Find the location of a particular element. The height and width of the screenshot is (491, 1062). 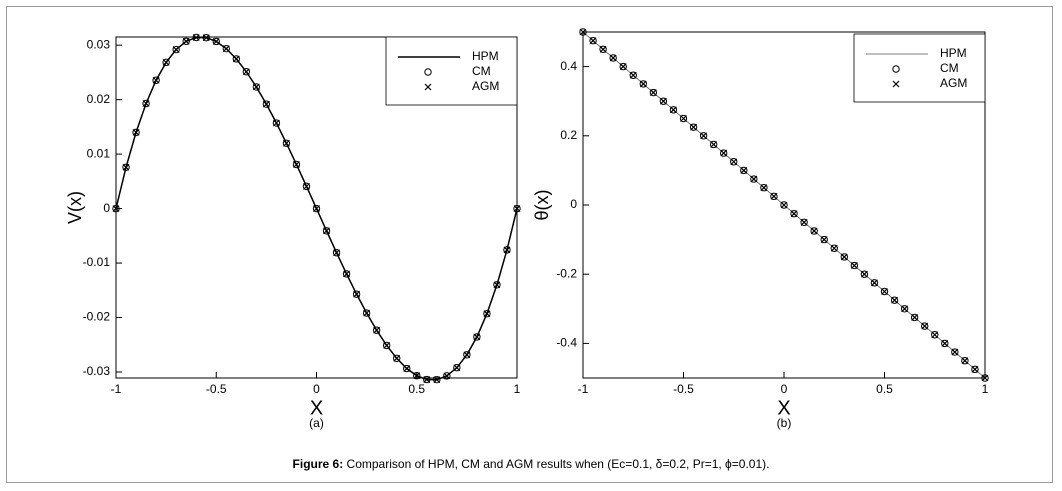

x-tick-label: 1 is located at coordinates (517, 389).